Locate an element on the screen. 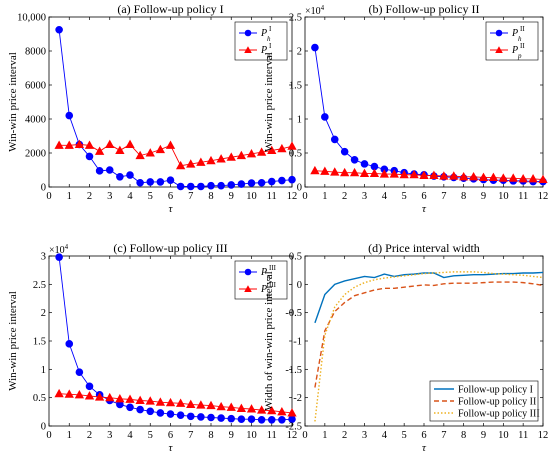 This screenshot has width=550, height=457. y-tick-label: 1.5 is located at coordinates (295, 86).